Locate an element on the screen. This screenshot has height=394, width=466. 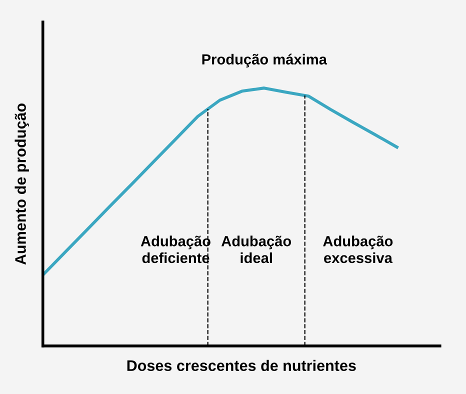
annotation: Adubação ideal is located at coordinates (256, 250).